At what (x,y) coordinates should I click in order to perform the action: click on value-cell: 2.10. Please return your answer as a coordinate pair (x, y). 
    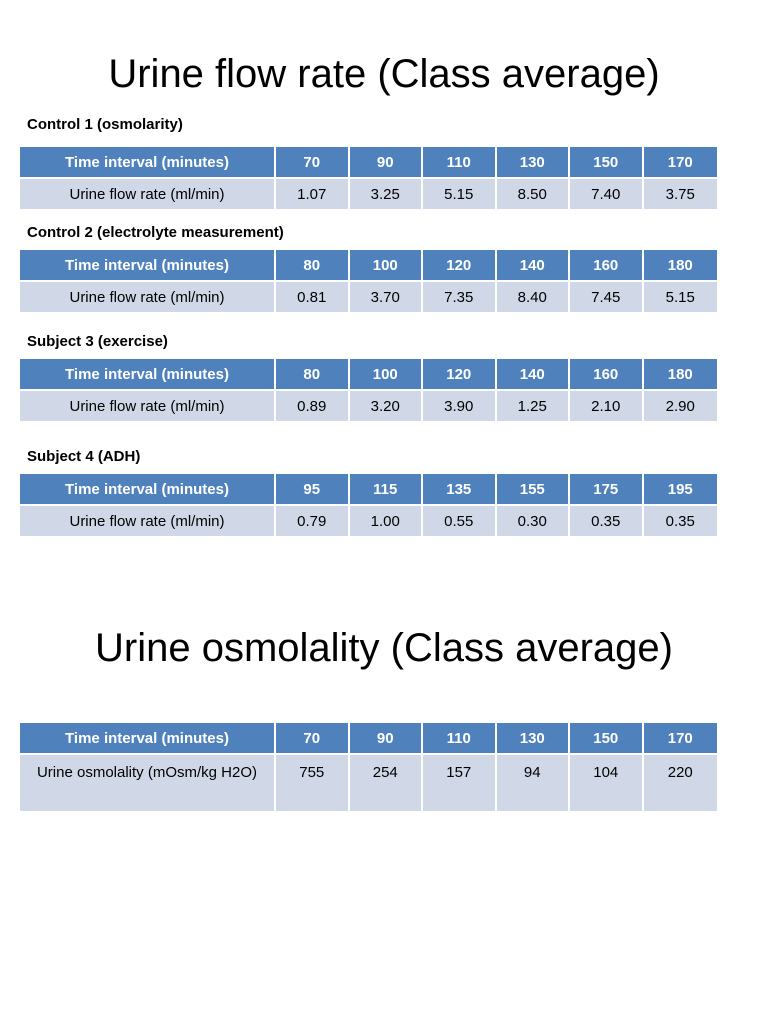
    Looking at the image, I should click on (607, 406).